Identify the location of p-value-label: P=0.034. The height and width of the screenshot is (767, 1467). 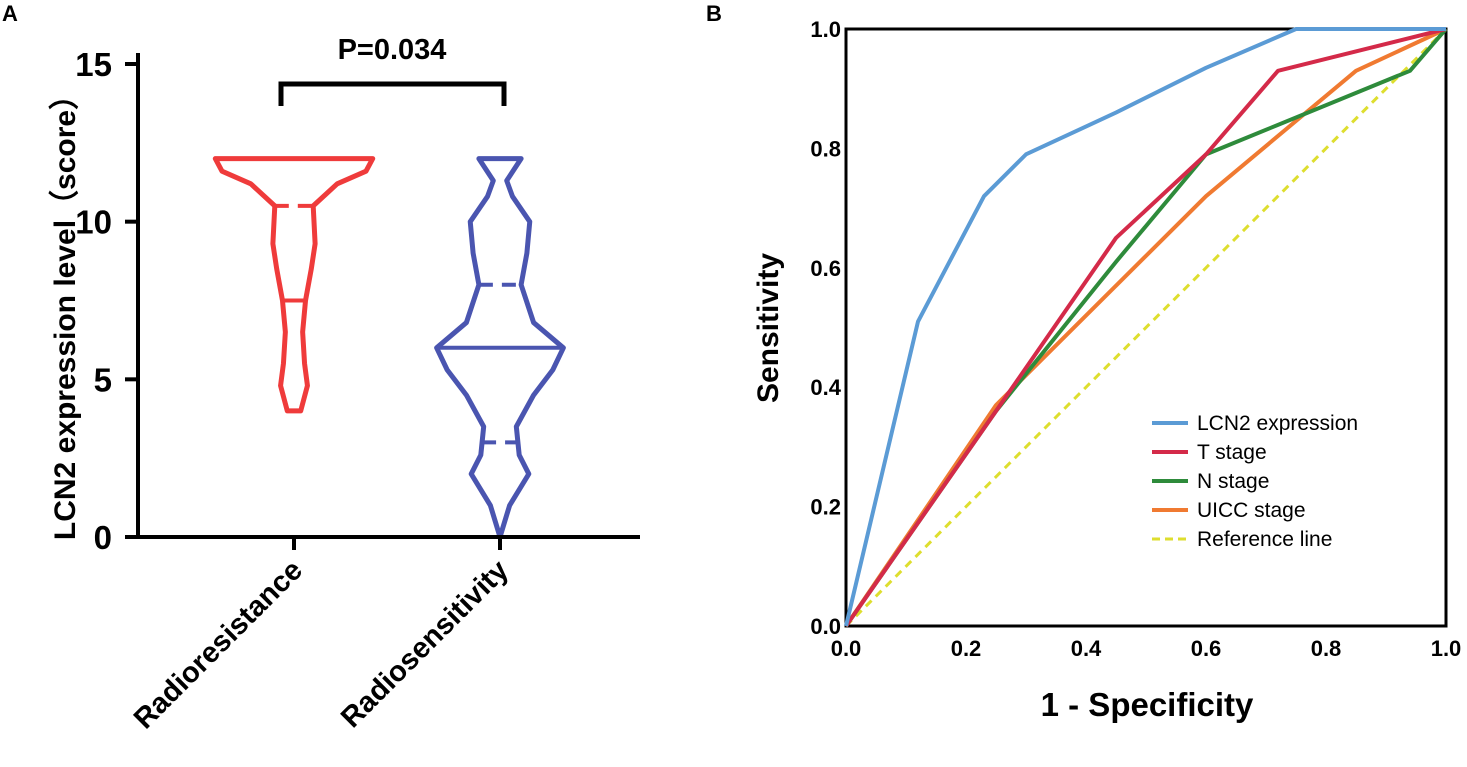
(392, 50).